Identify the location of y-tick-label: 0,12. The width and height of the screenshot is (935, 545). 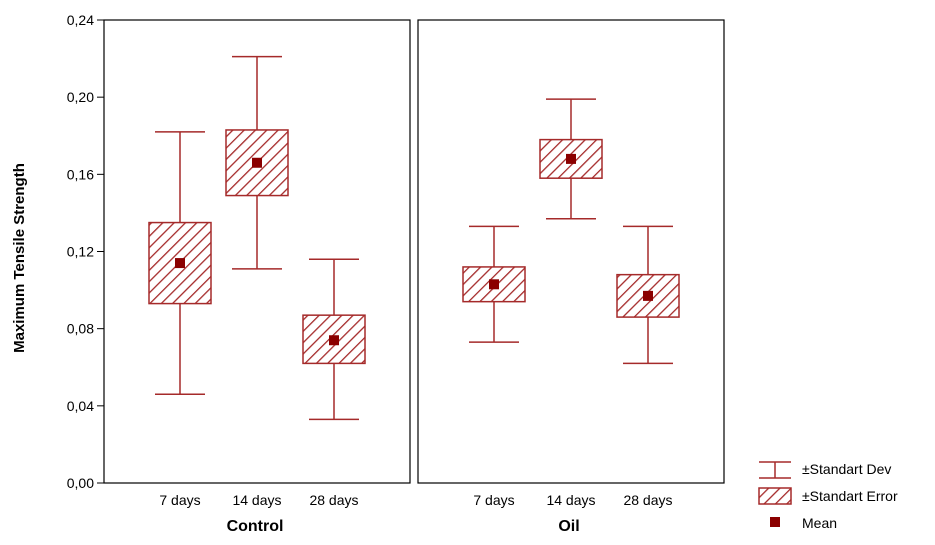
(80, 252).